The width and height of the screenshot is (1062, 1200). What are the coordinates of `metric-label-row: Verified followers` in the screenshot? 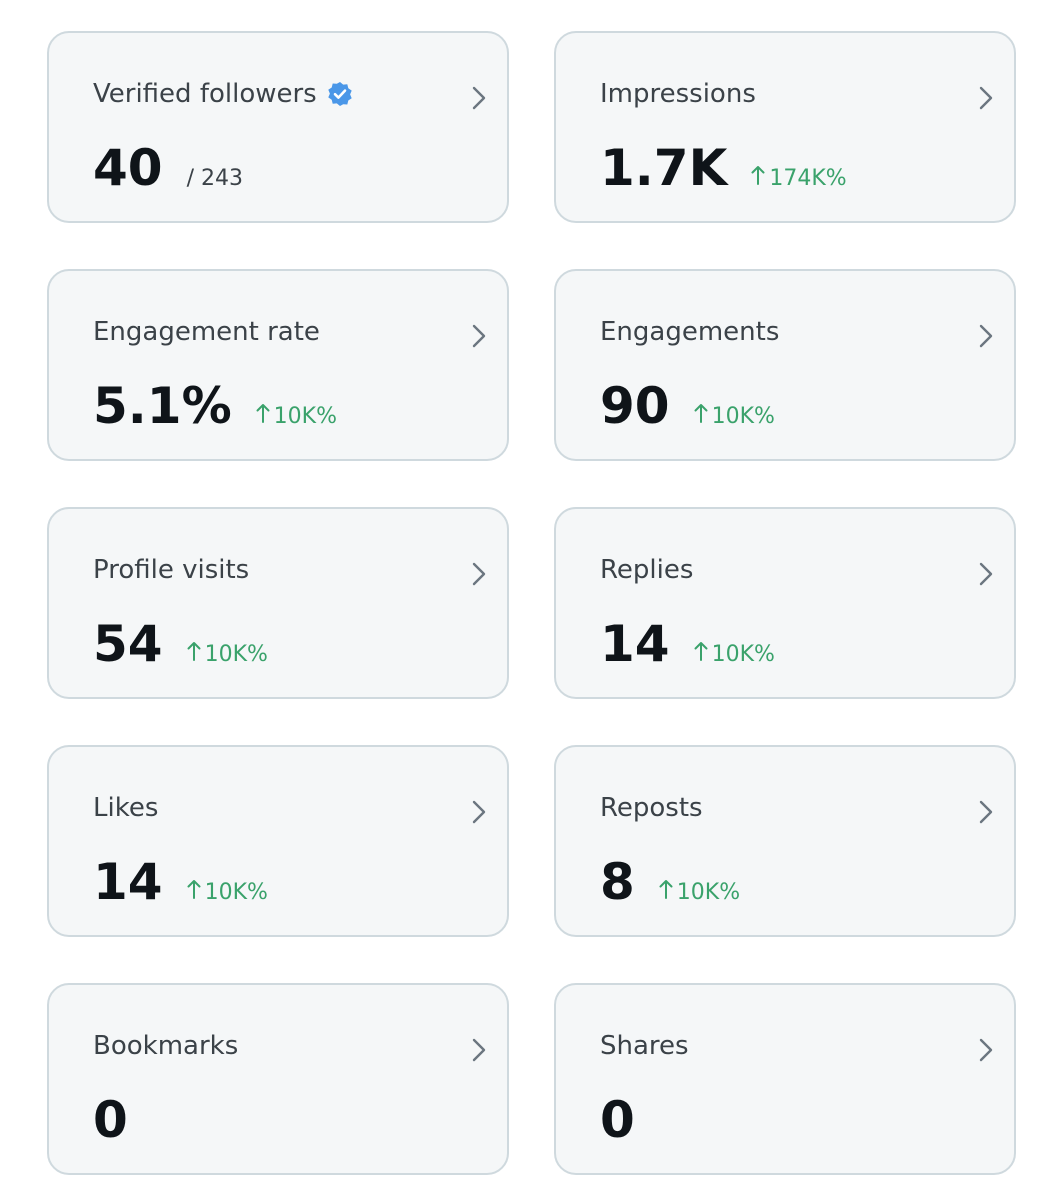 It's located at (223, 94).